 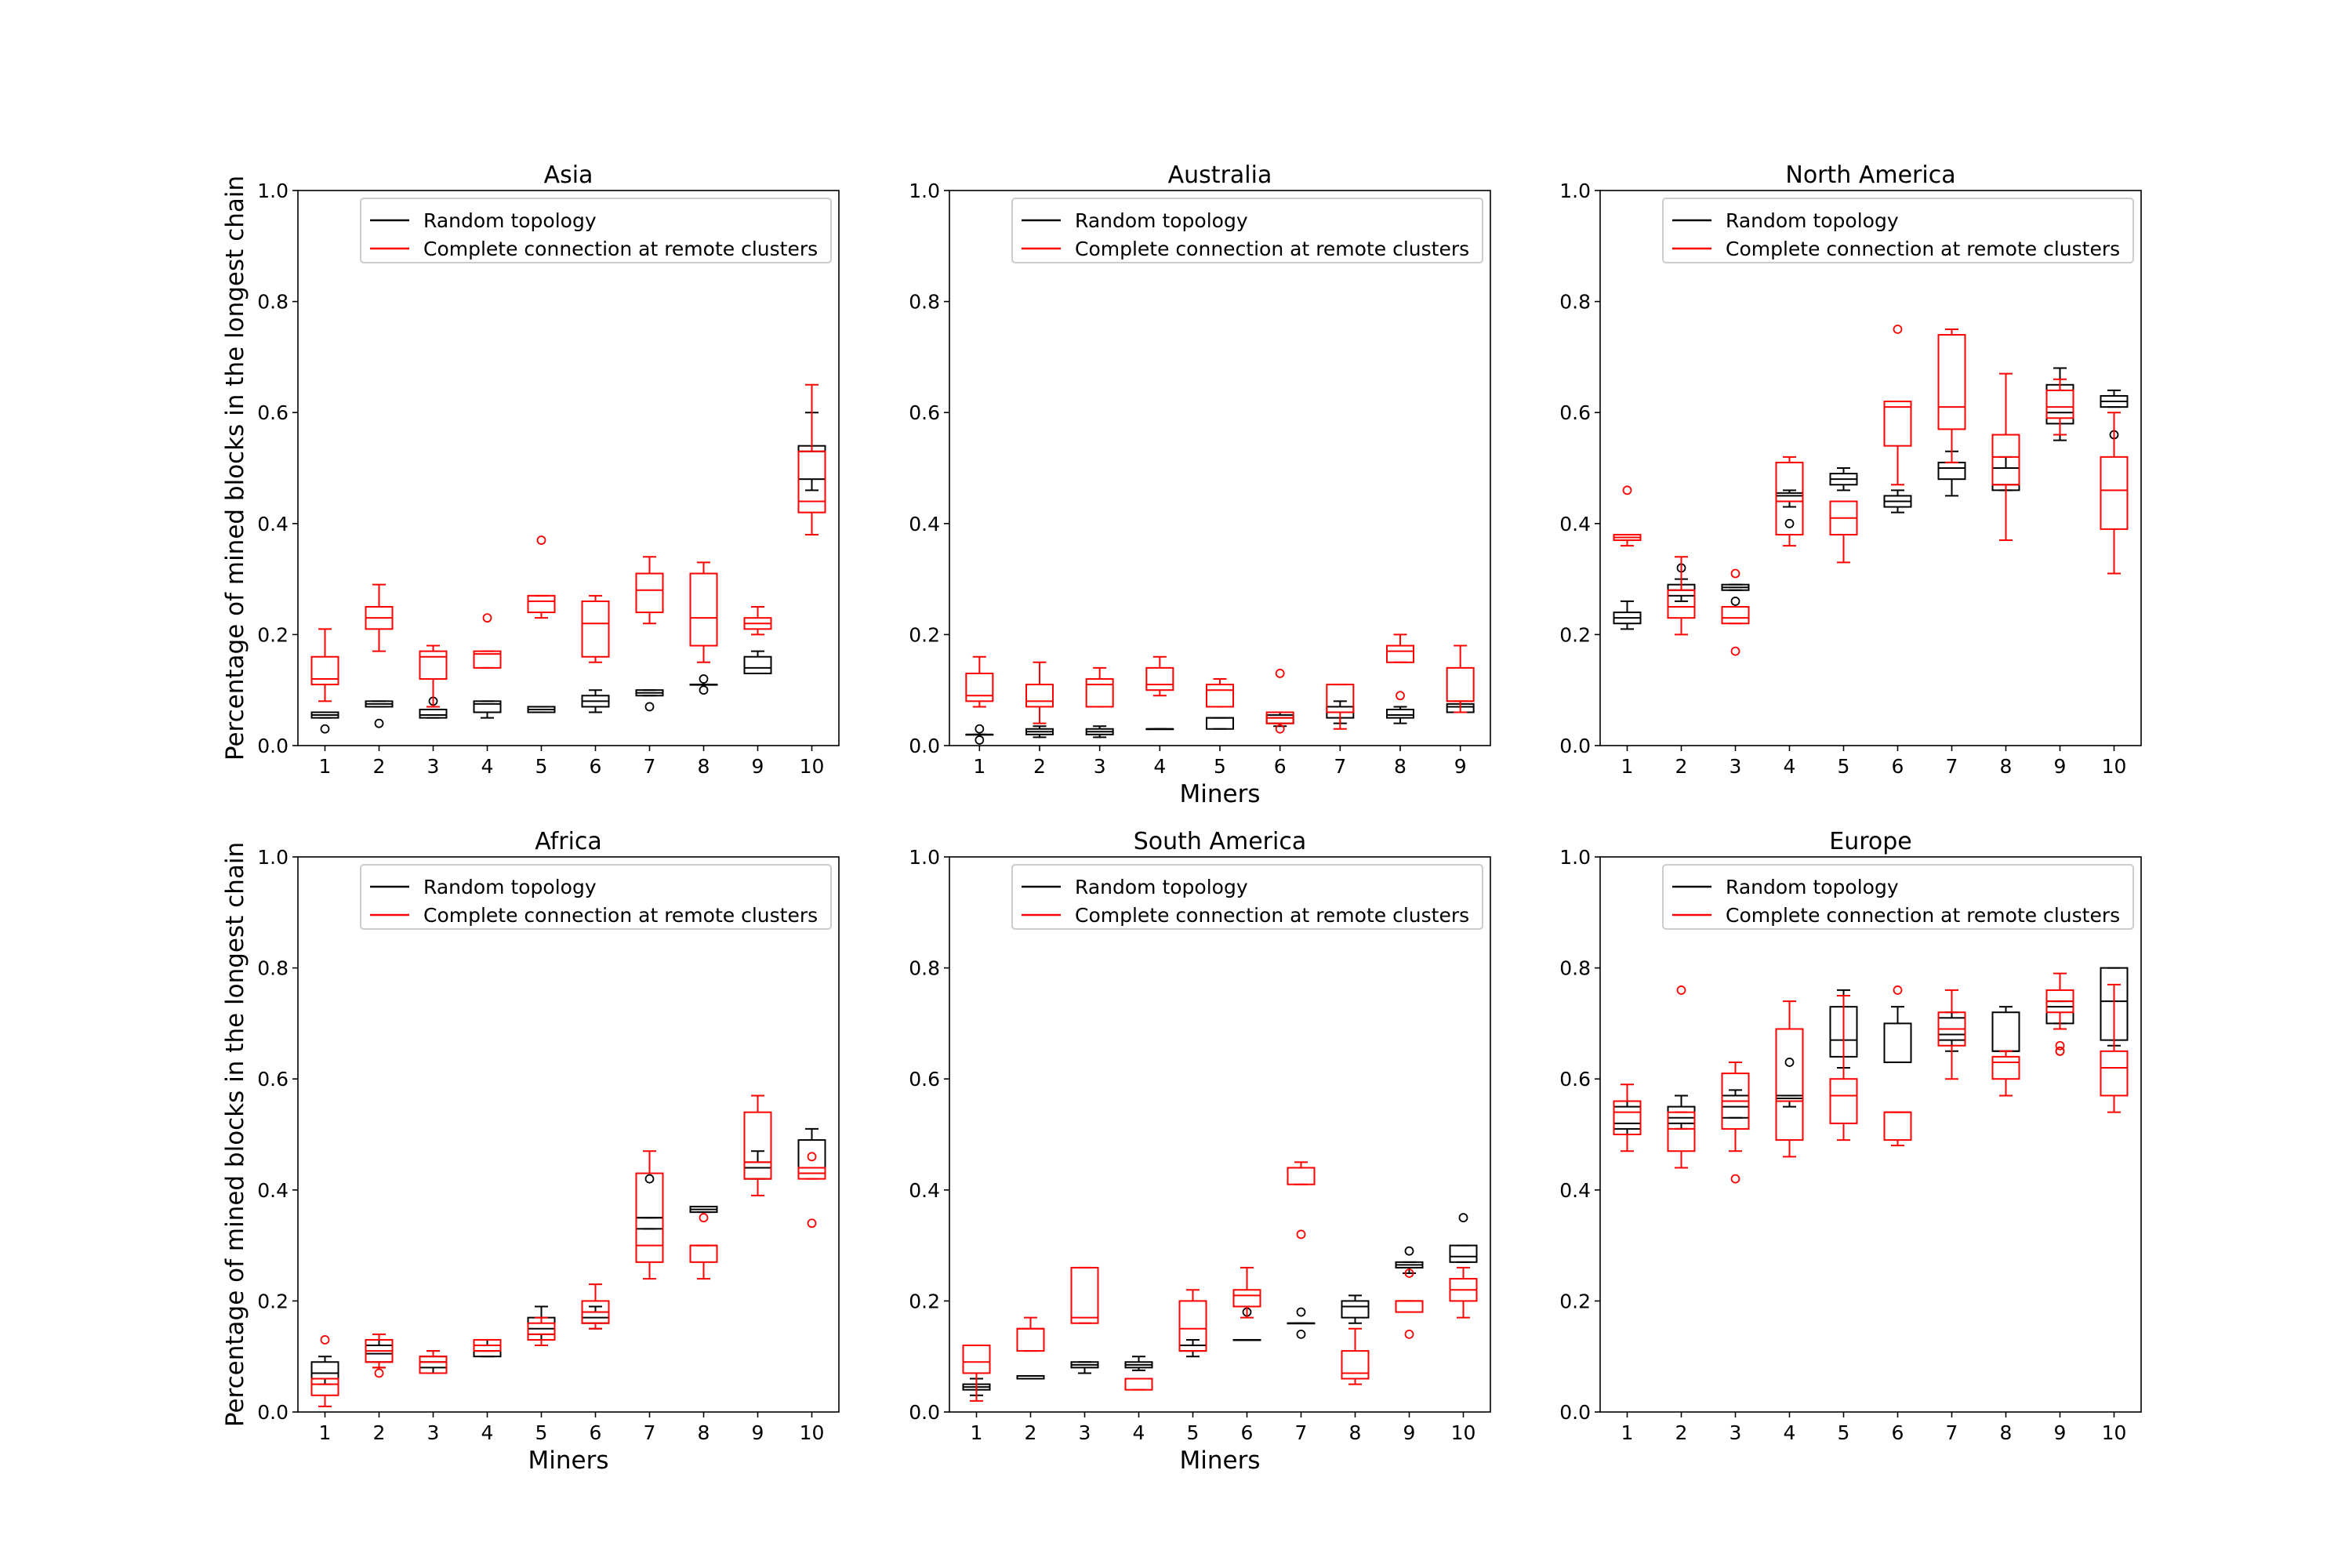 I want to click on series-random-topology, so click(x=1220, y=1304).